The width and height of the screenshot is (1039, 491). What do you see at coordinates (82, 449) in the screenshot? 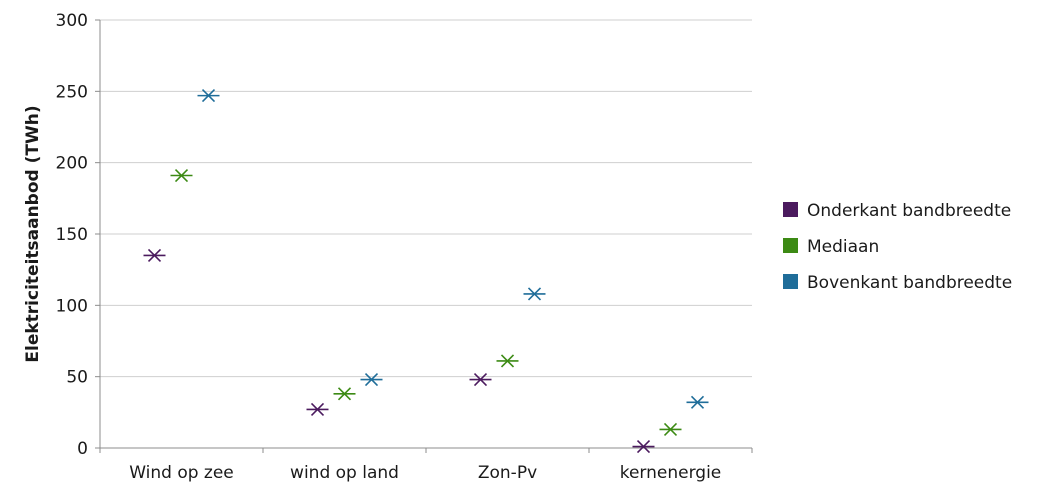
I see `y-tick-label: 0` at bounding box center [82, 449].